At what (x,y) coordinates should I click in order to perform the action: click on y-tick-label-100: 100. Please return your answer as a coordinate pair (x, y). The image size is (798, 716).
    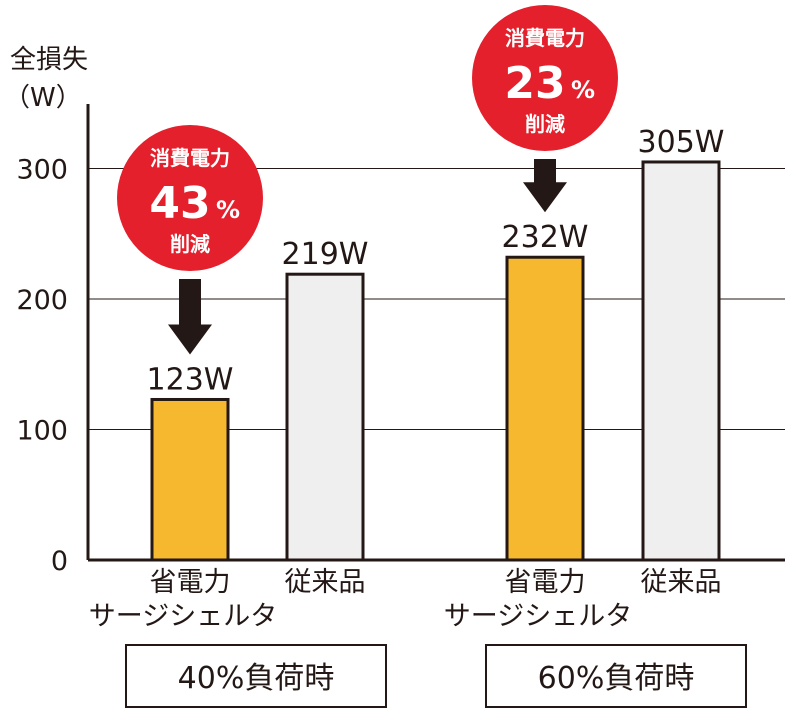
    Looking at the image, I should click on (42, 431).